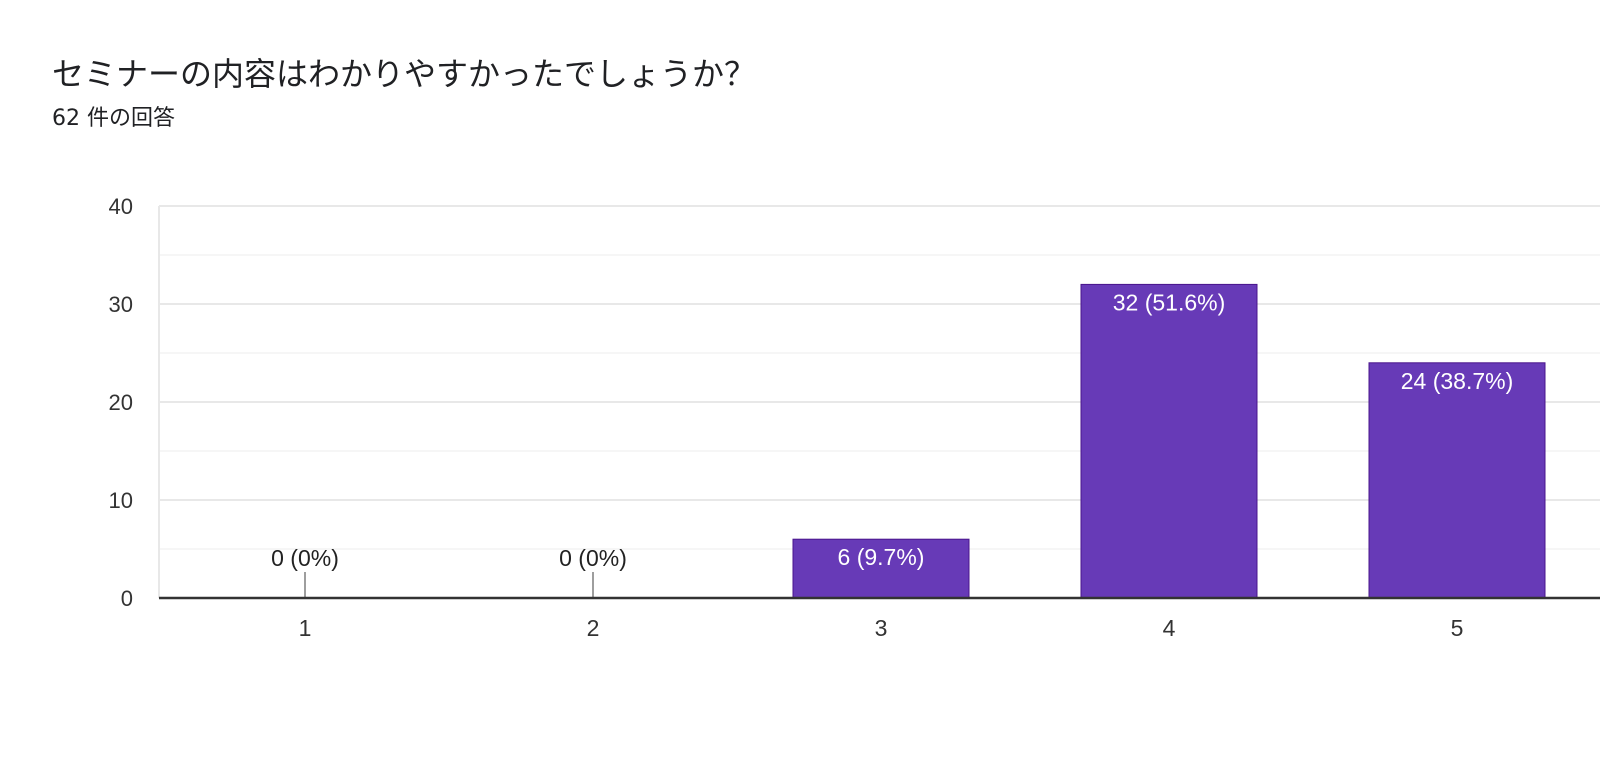  What do you see at coordinates (121, 304) in the screenshot?
I see `y-tick-label: 30` at bounding box center [121, 304].